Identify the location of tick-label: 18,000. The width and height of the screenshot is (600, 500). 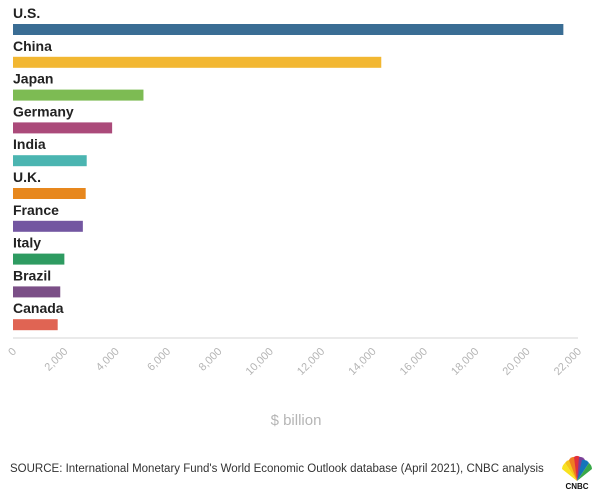
(465, 362).